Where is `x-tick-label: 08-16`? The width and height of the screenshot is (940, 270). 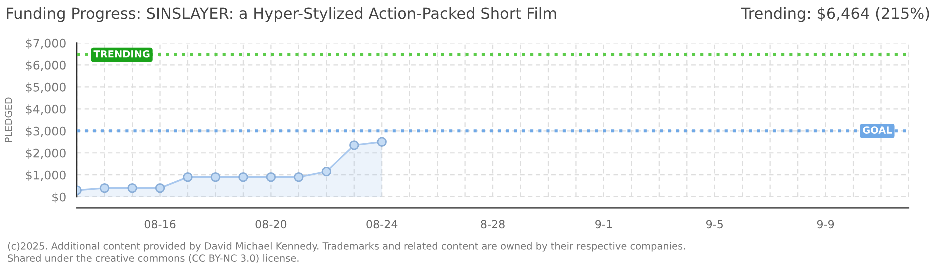 x-tick-label: 08-16 is located at coordinates (160, 224).